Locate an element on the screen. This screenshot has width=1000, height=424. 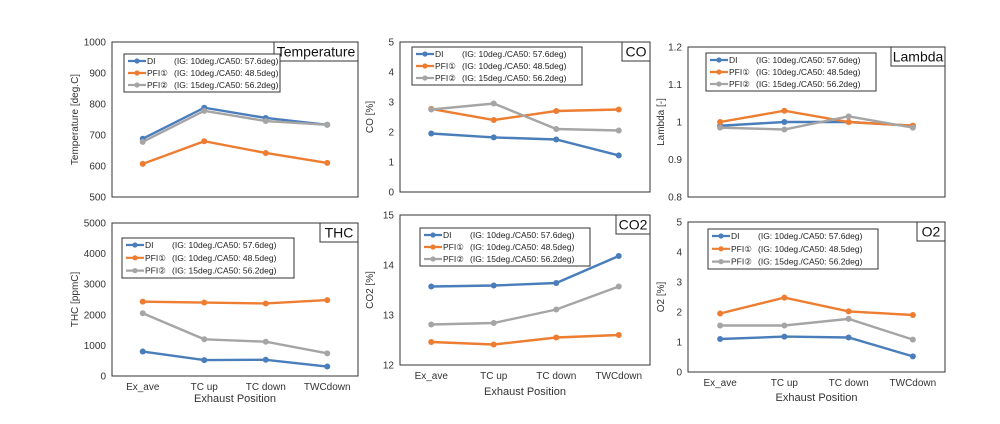
legend-series-name: DI is located at coordinates (149, 245).